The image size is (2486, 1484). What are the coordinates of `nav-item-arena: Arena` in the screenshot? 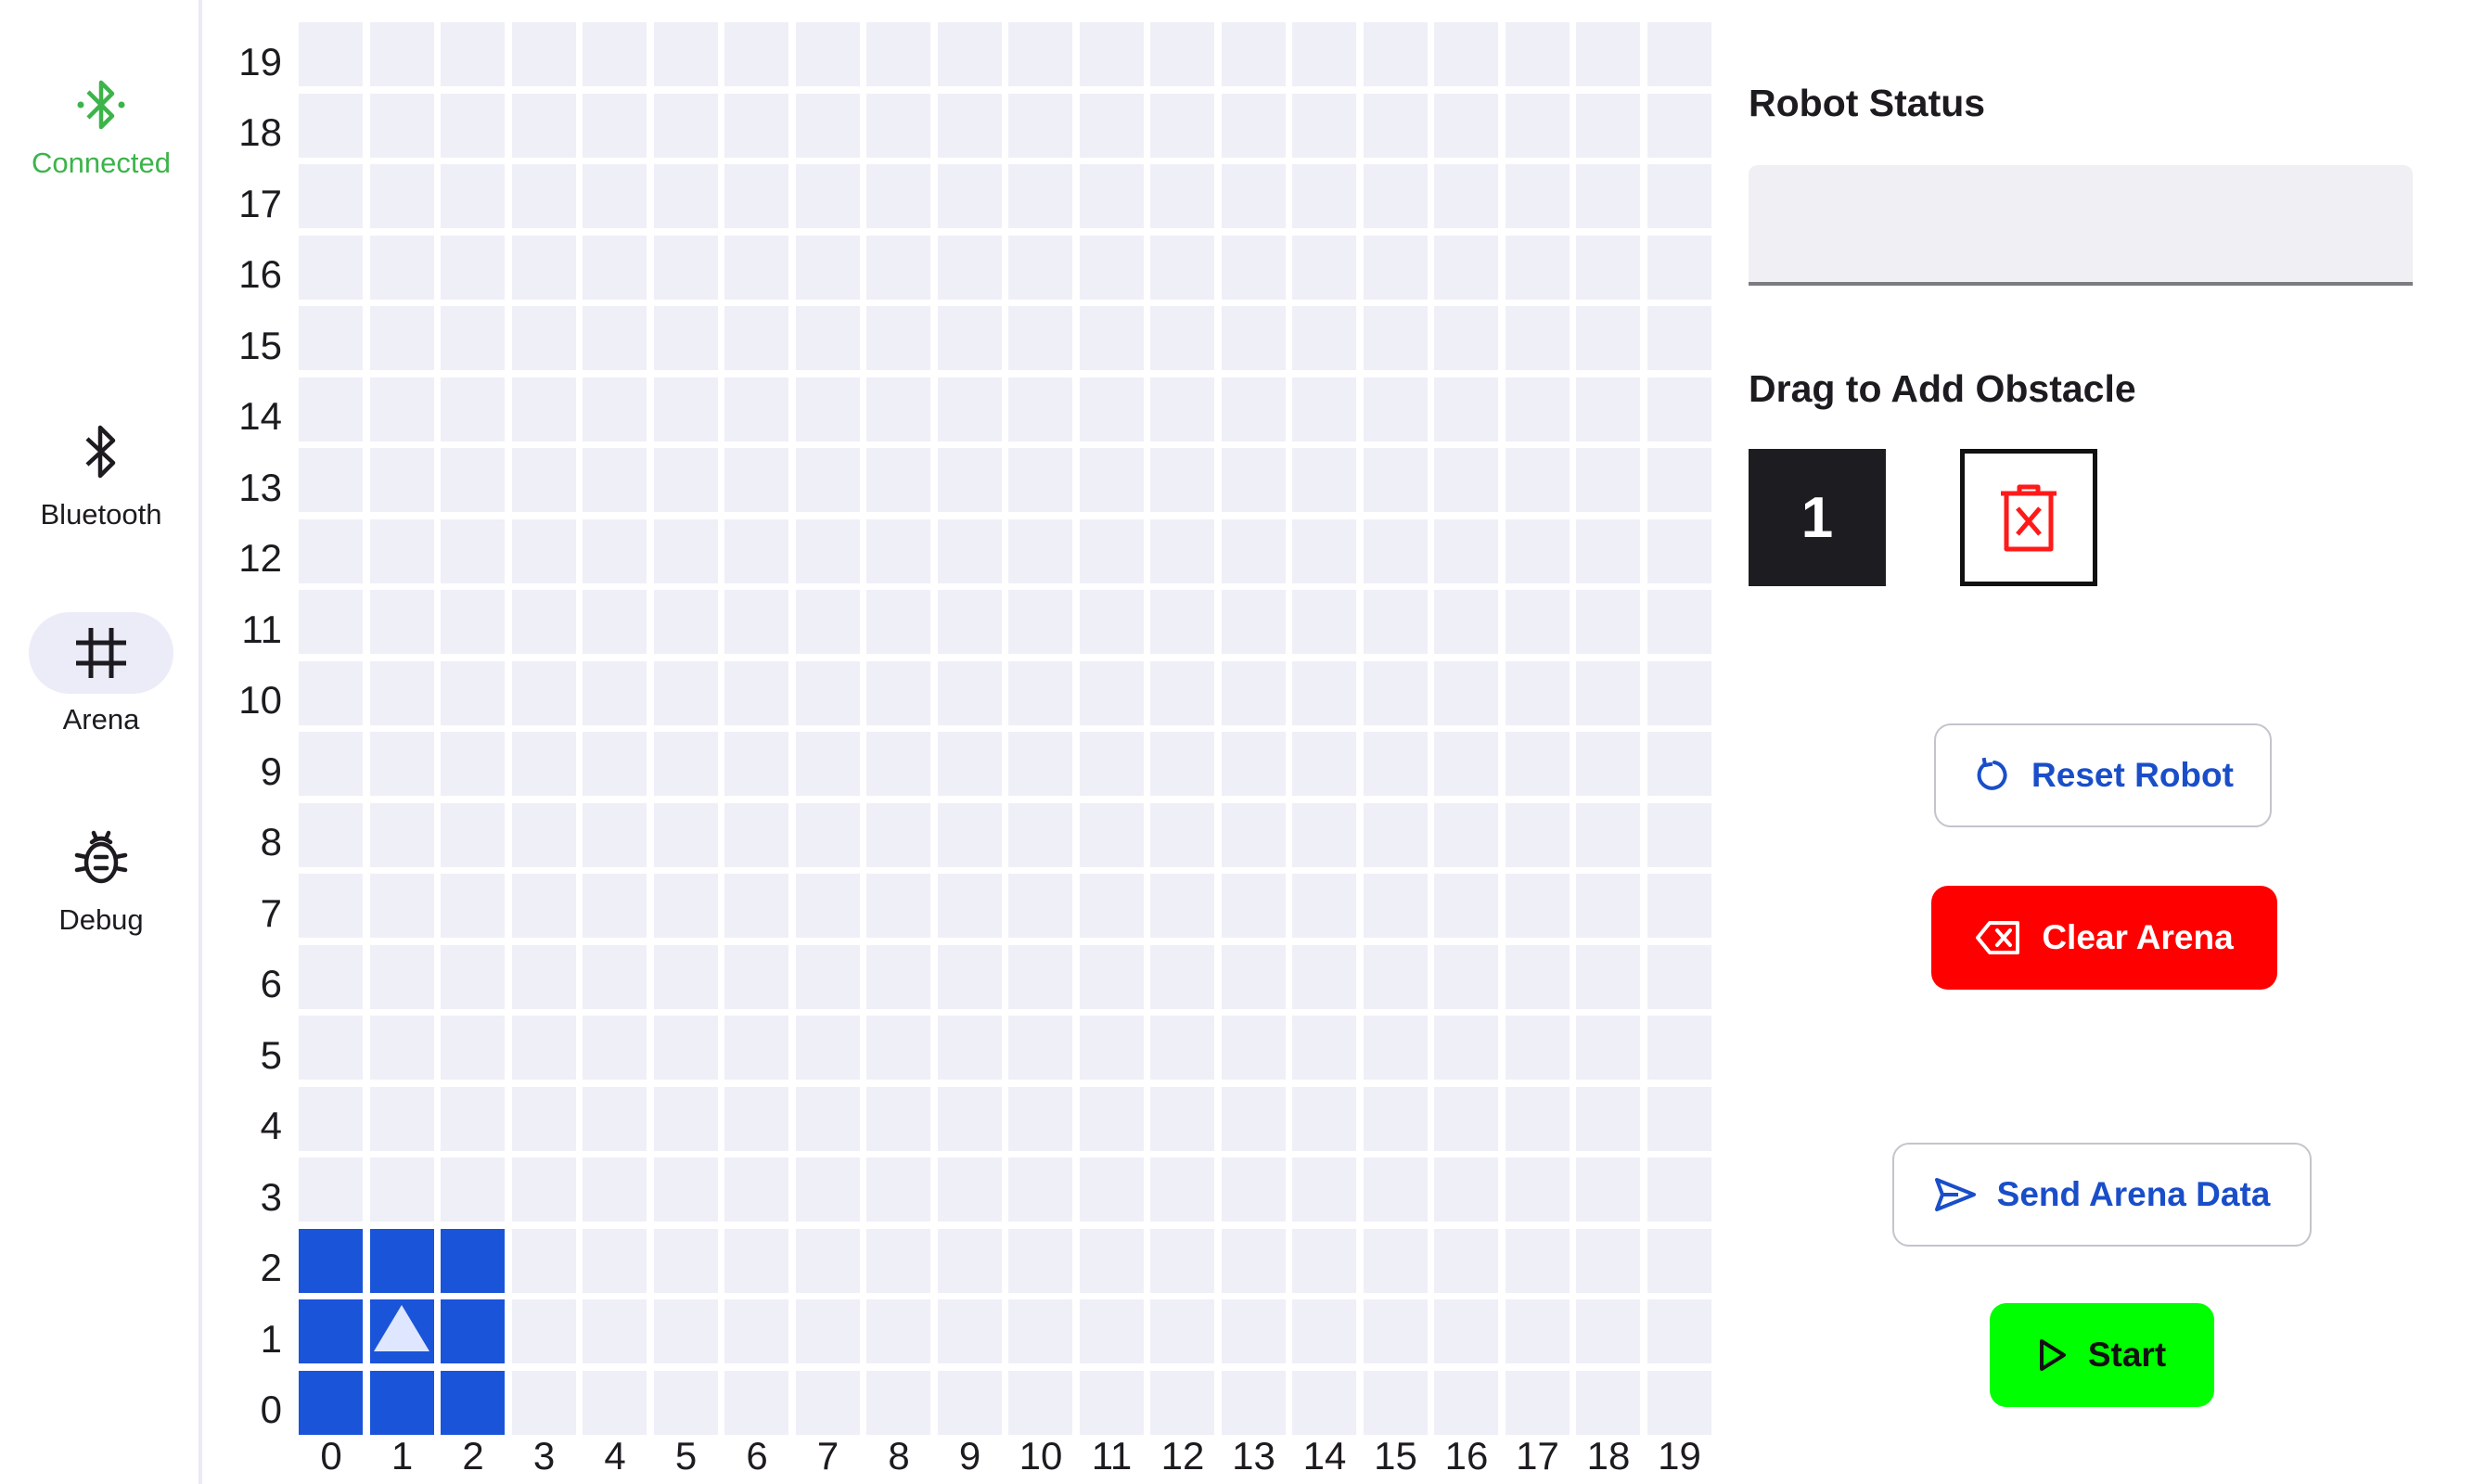 It's located at (101, 674).